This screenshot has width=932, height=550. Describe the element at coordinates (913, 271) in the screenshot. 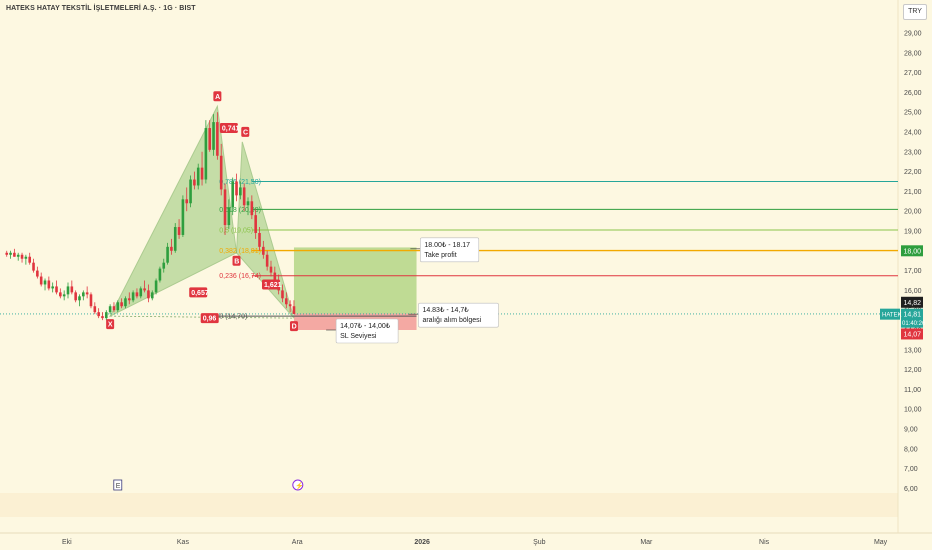

I see `price-tick-label: 17,00` at that location.